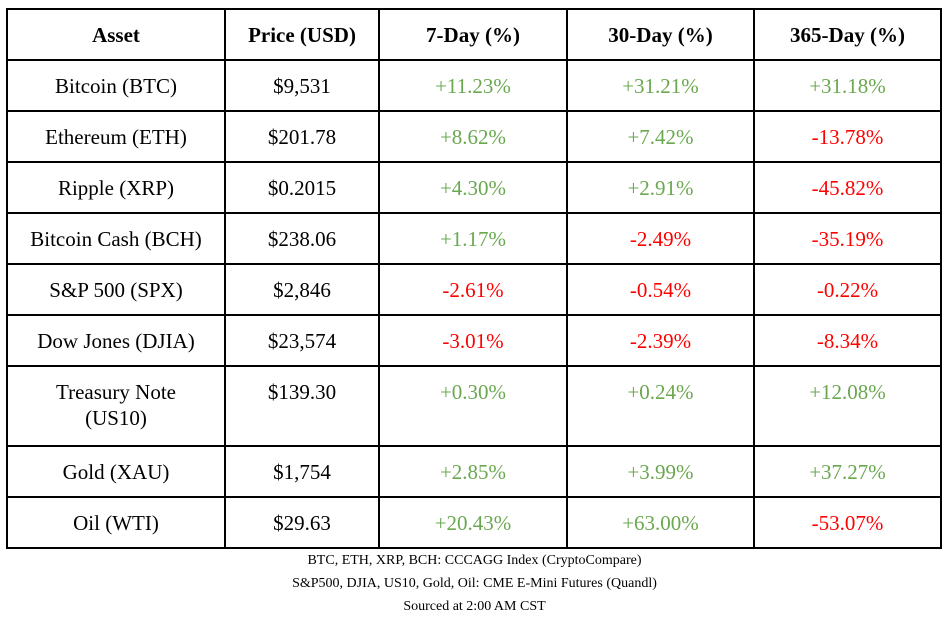  I want to click on change-cell: -2.39%, so click(660, 340).